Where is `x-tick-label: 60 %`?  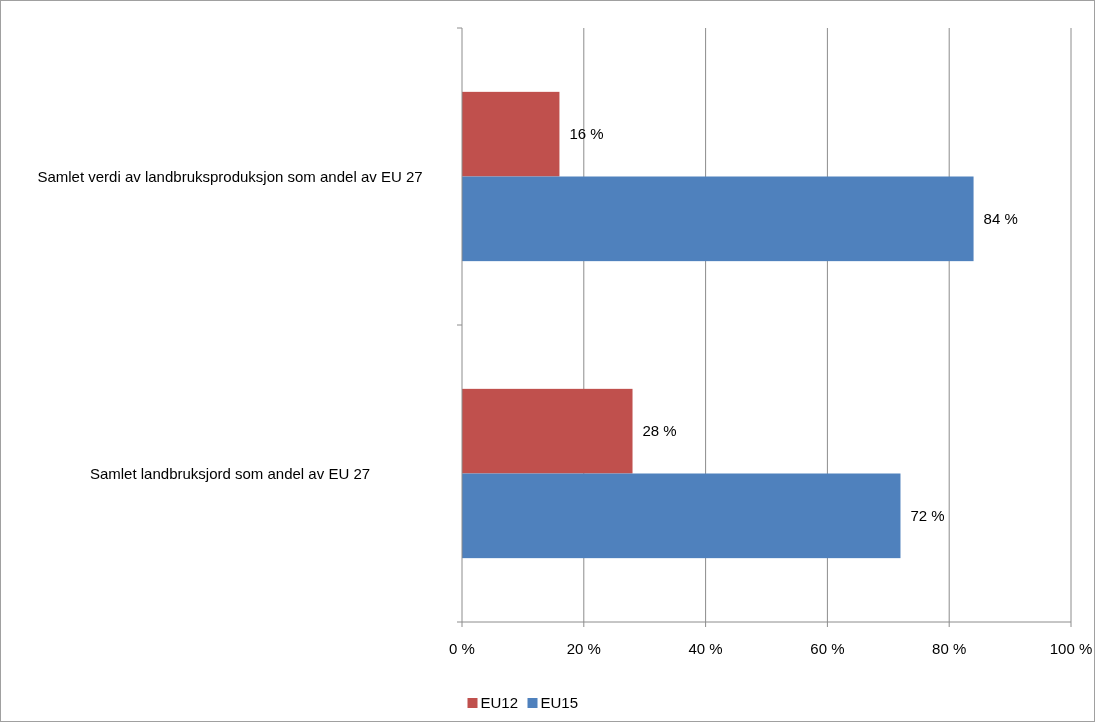 x-tick-label: 60 % is located at coordinates (827, 648).